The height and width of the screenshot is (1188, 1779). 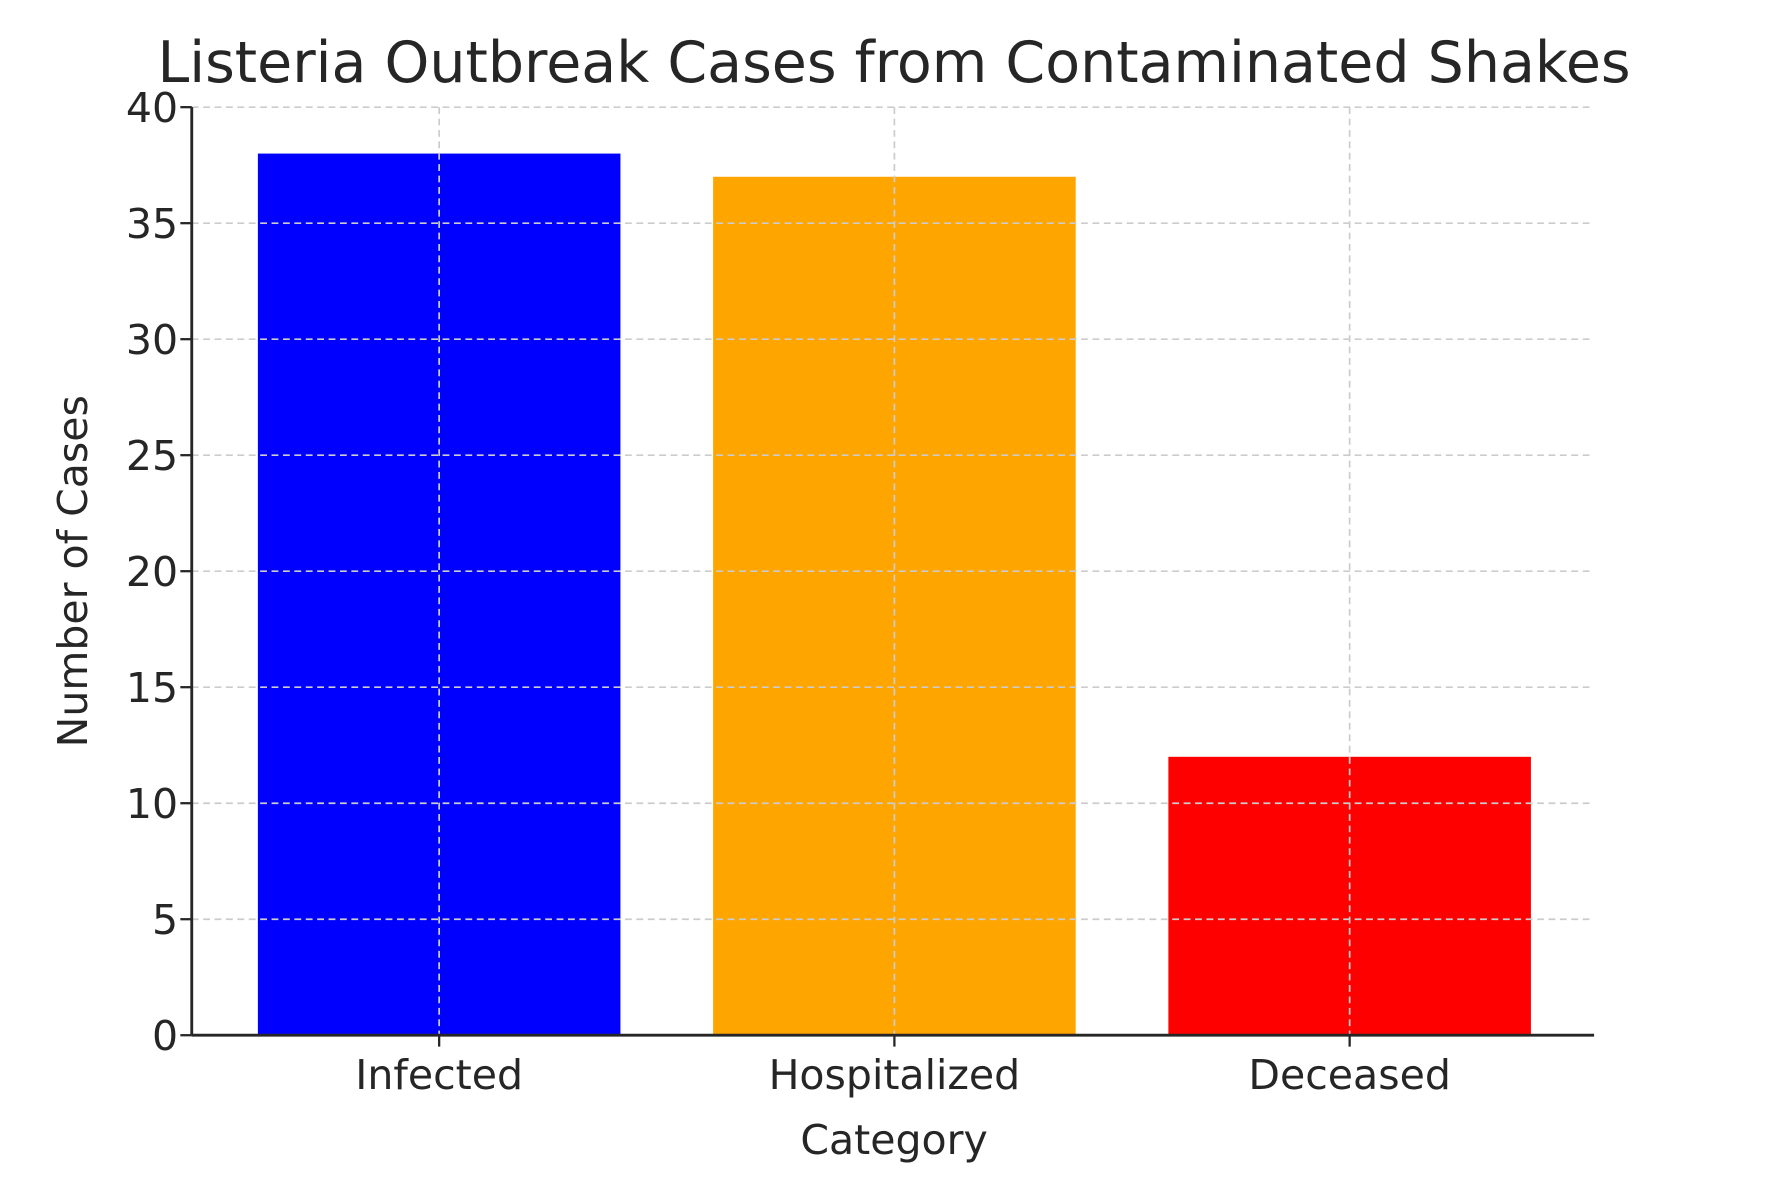 What do you see at coordinates (152, 456) in the screenshot?
I see `y-tick-label: 25` at bounding box center [152, 456].